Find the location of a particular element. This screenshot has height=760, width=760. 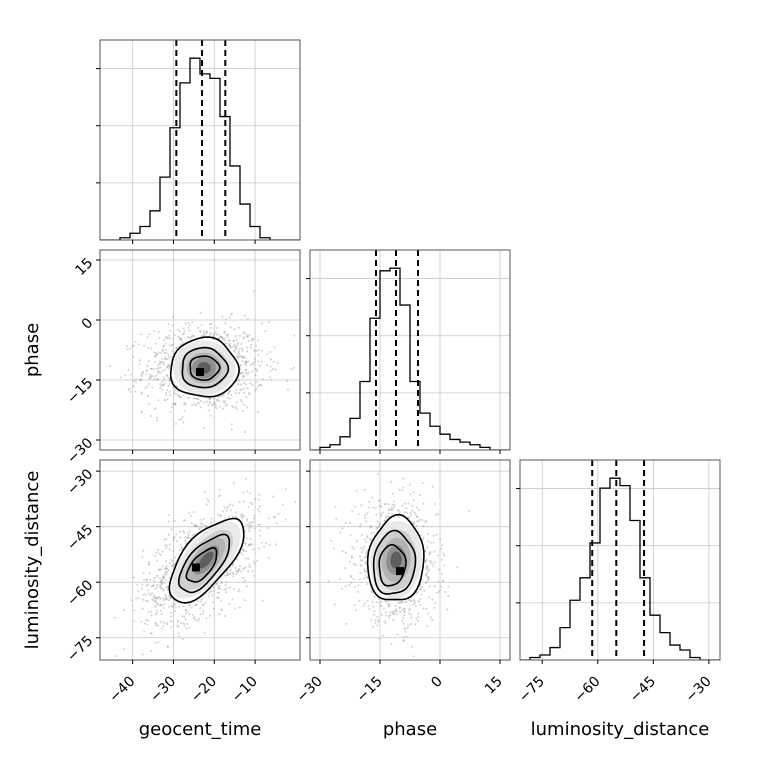

y-tick-label: −30 is located at coordinates (80, 451).